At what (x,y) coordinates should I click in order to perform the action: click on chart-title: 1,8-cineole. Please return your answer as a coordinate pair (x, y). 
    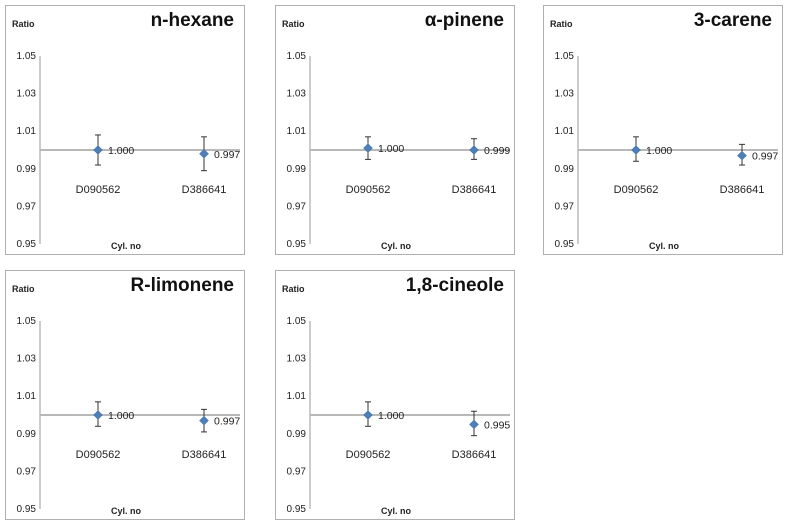
    Looking at the image, I should click on (454, 285).